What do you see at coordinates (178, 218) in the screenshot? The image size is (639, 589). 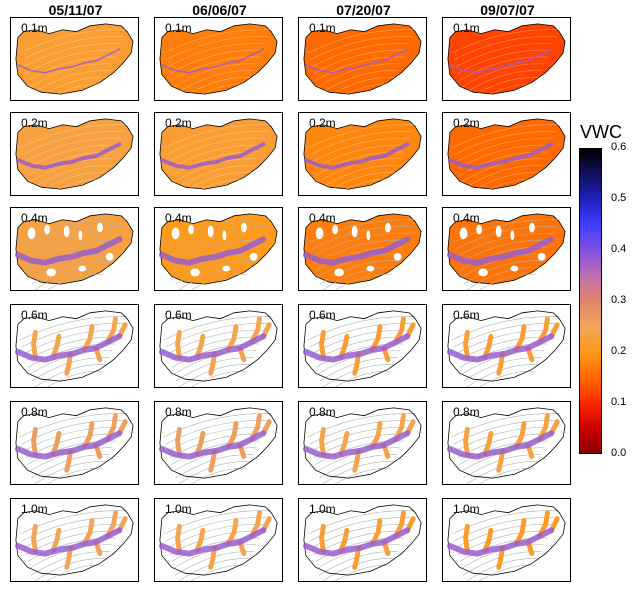 I see `depth-label: 0.4m` at bounding box center [178, 218].